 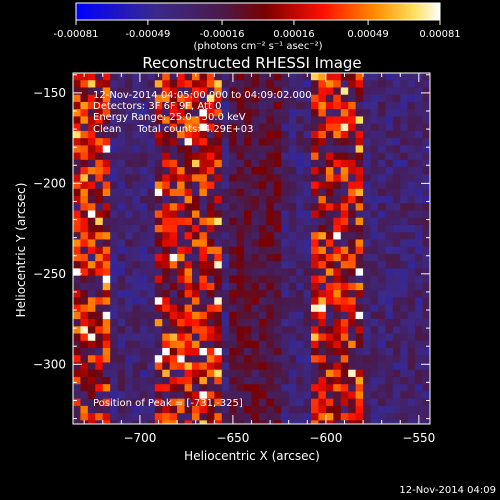 I want to click on colorbar-tick-label: -0.00016, so click(x=222, y=34).